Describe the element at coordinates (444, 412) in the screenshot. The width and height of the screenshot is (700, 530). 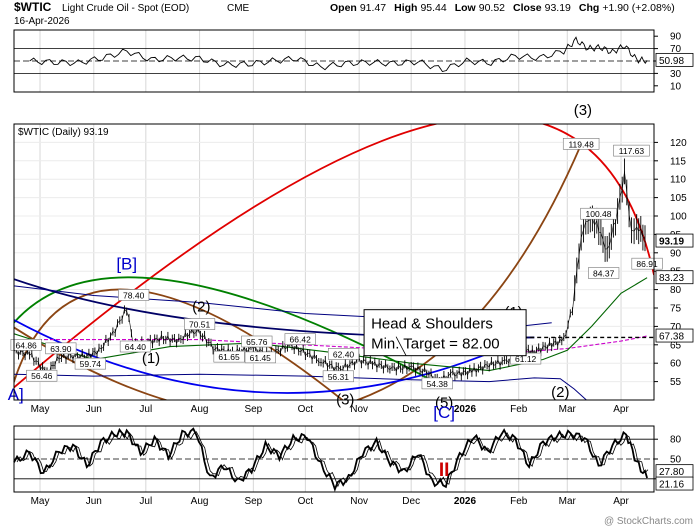
I see `stoch-wave-label: [C]` at that location.